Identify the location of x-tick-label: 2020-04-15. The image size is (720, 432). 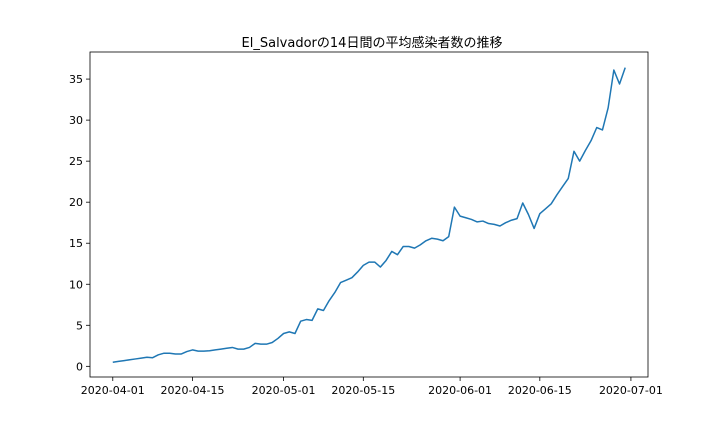
(193, 390).